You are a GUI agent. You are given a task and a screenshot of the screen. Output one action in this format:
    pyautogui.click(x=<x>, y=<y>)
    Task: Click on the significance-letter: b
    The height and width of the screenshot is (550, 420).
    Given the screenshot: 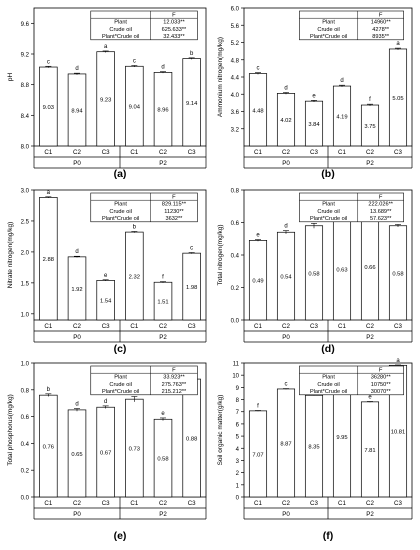 What is the action you would take?
    pyautogui.click(x=192, y=54)
    